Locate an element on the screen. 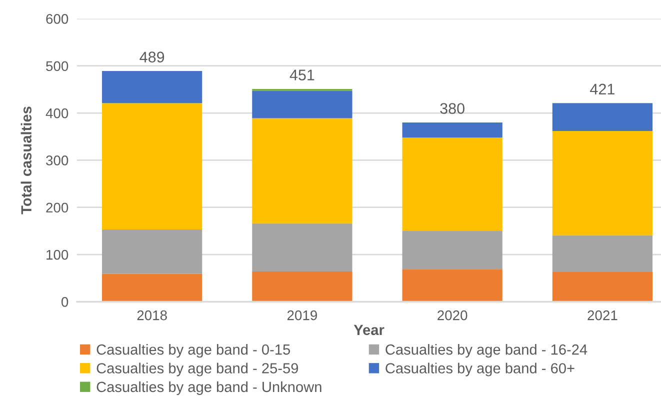 Image resolution: width=661 pixels, height=408 pixels. total-label: 380 is located at coordinates (452, 108).